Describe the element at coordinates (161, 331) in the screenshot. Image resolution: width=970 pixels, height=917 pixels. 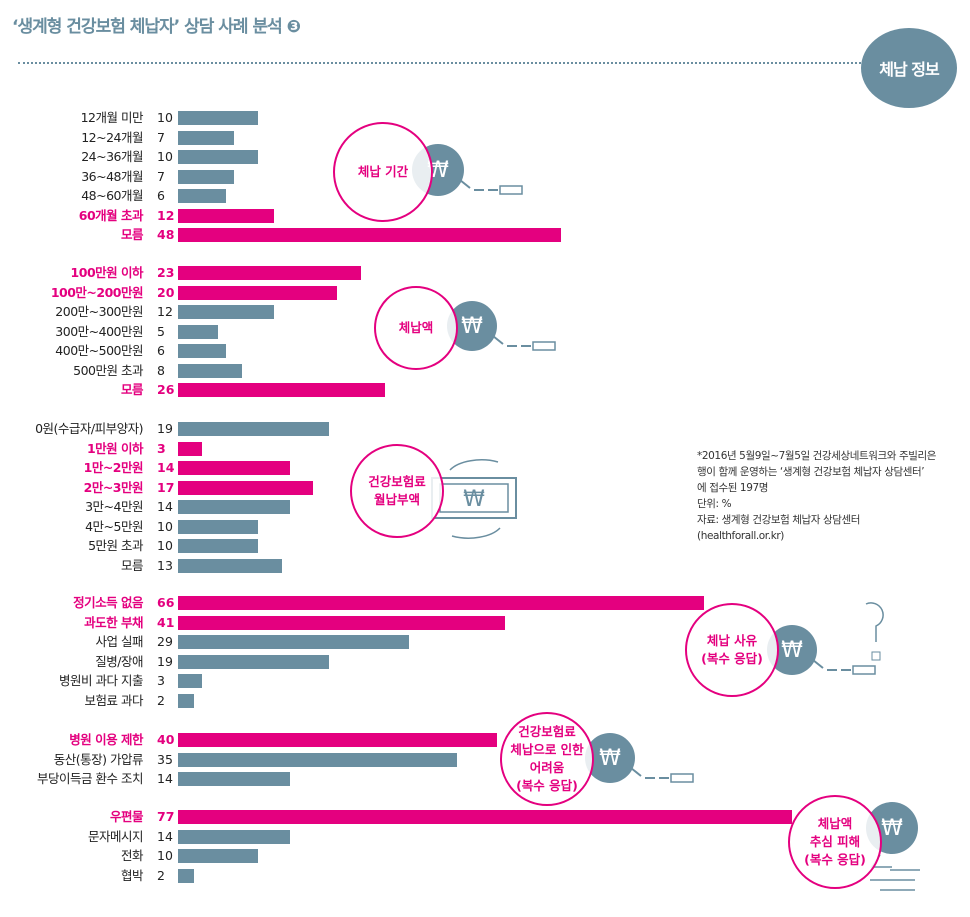
I see `bar-value: 5` at that location.